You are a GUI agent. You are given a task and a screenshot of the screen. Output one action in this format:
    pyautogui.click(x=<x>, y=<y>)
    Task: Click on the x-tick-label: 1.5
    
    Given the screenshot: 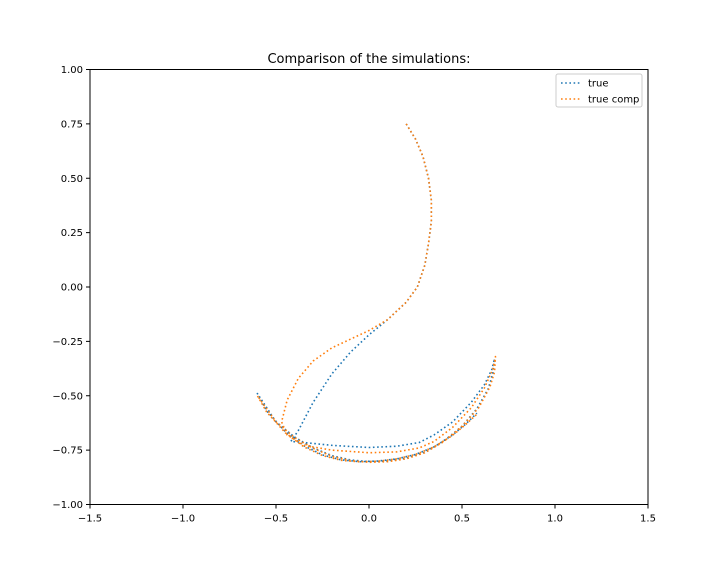 What is the action you would take?
    pyautogui.click(x=648, y=519)
    